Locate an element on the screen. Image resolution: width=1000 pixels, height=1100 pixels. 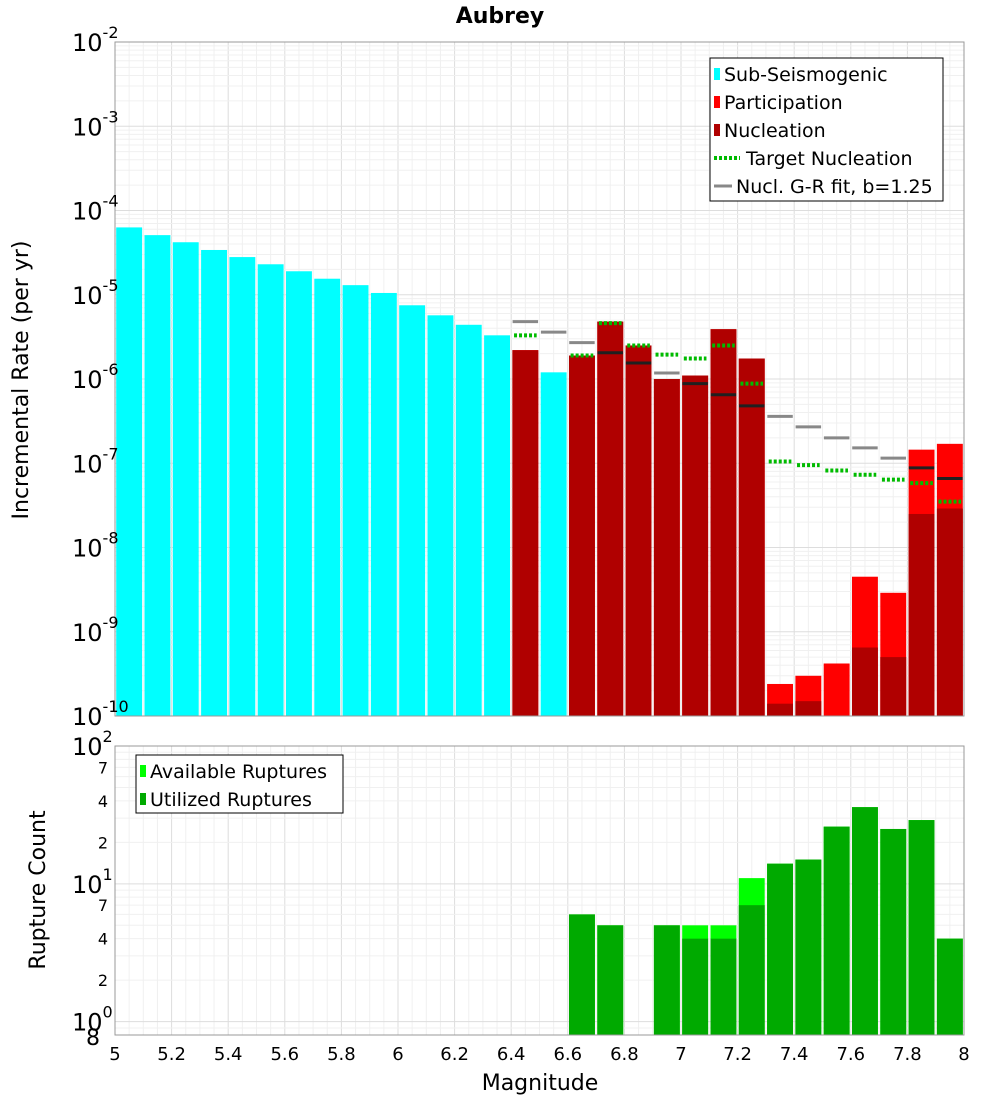
x-tick-label: 6.4 is located at coordinates (511, 1054).